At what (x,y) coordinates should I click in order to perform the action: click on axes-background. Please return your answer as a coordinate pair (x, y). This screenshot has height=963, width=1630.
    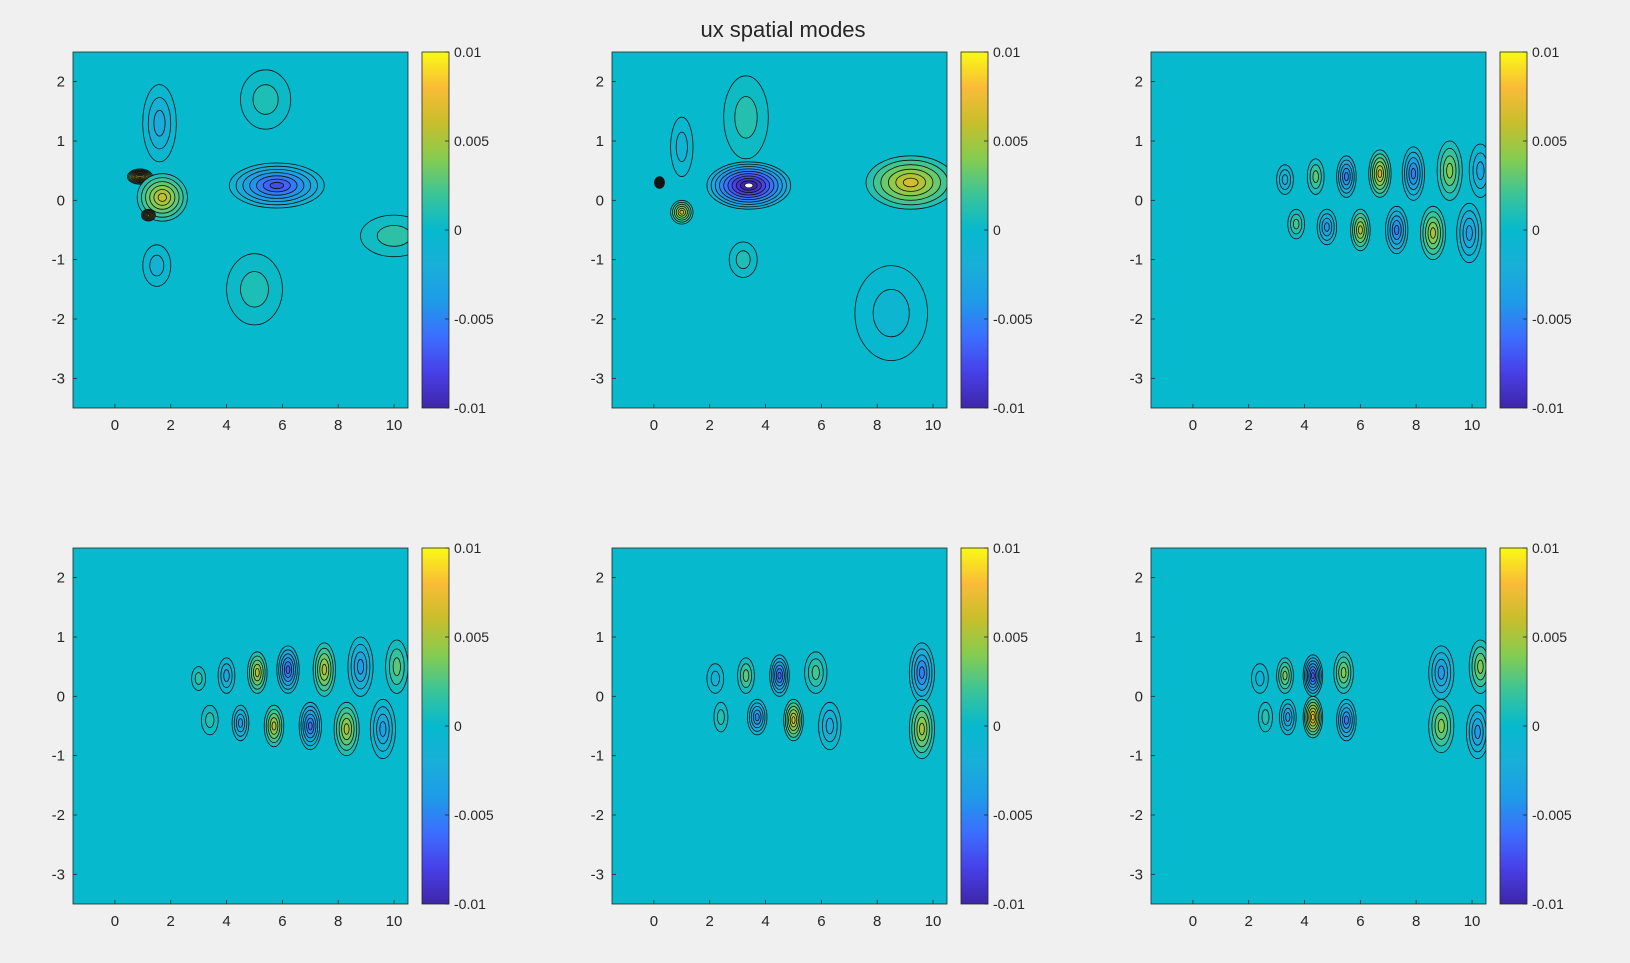
    Looking at the image, I should click on (779, 726).